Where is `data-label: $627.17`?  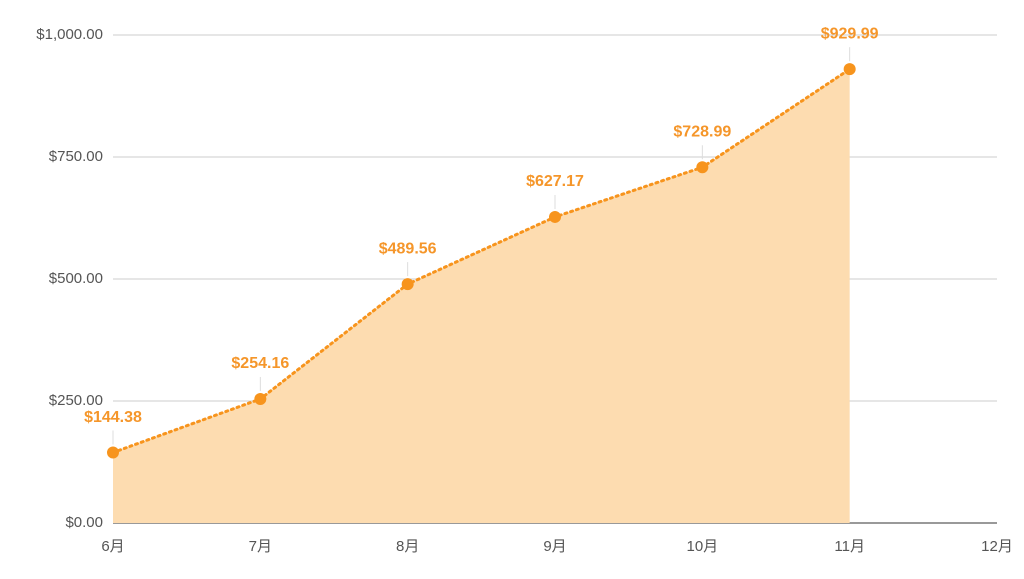
data-label: $627.17 is located at coordinates (555, 181).